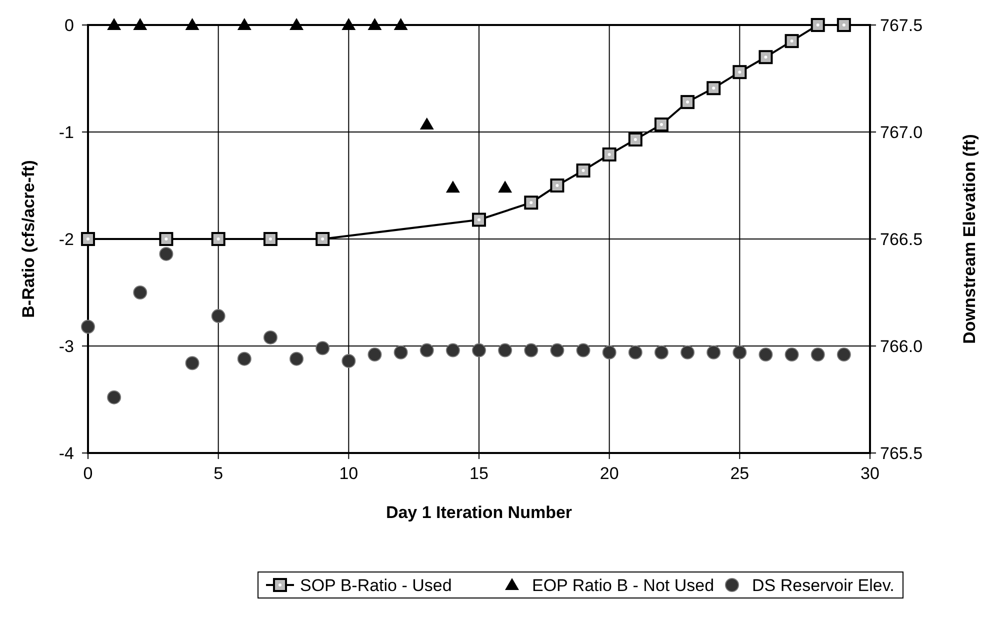 The width and height of the screenshot is (991, 623). What do you see at coordinates (740, 473) in the screenshot?
I see `x-tick-label: 25` at bounding box center [740, 473].